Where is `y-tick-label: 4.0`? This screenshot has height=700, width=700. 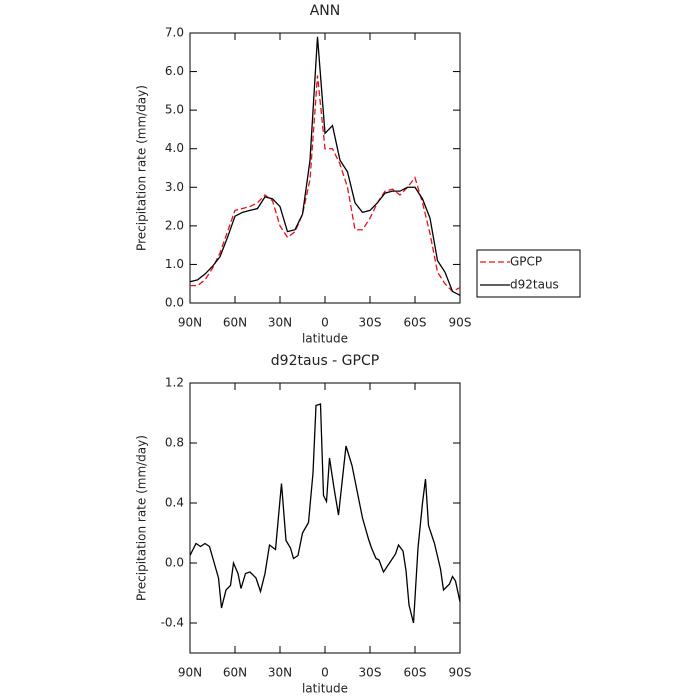 y-tick-label: 4.0 is located at coordinates (174, 148).